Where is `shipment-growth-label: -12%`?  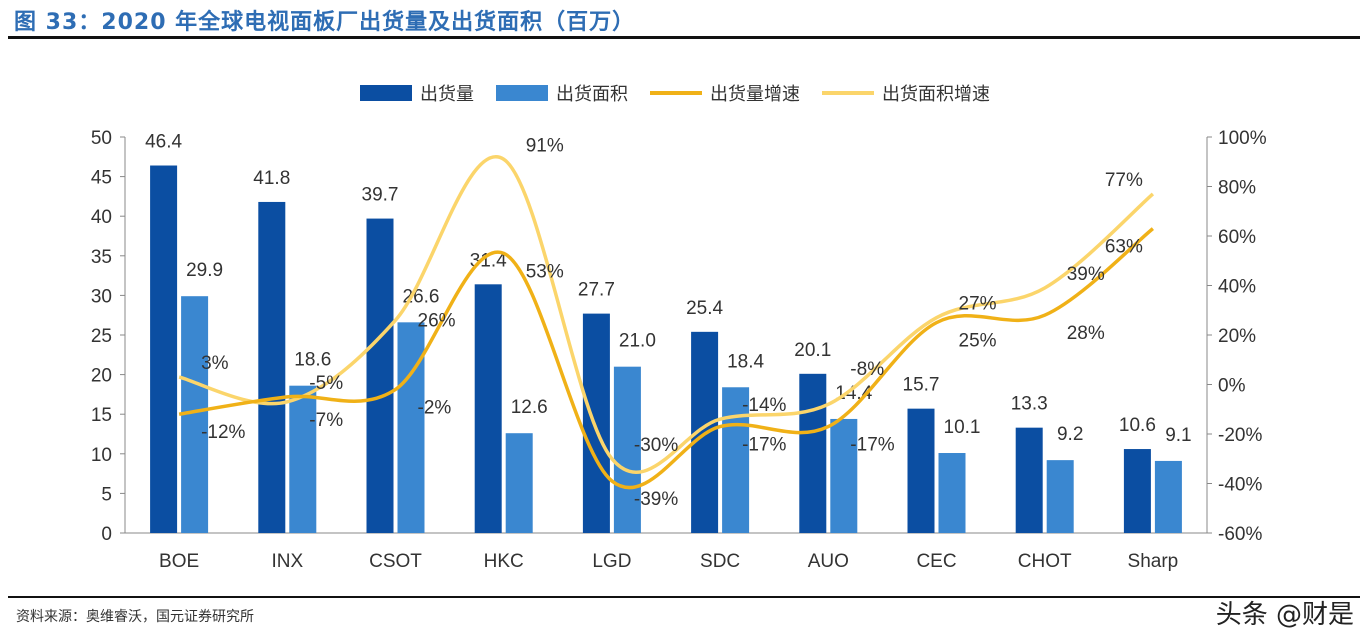
shipment-growth-label: -12% is located at coordinates (223, 432).